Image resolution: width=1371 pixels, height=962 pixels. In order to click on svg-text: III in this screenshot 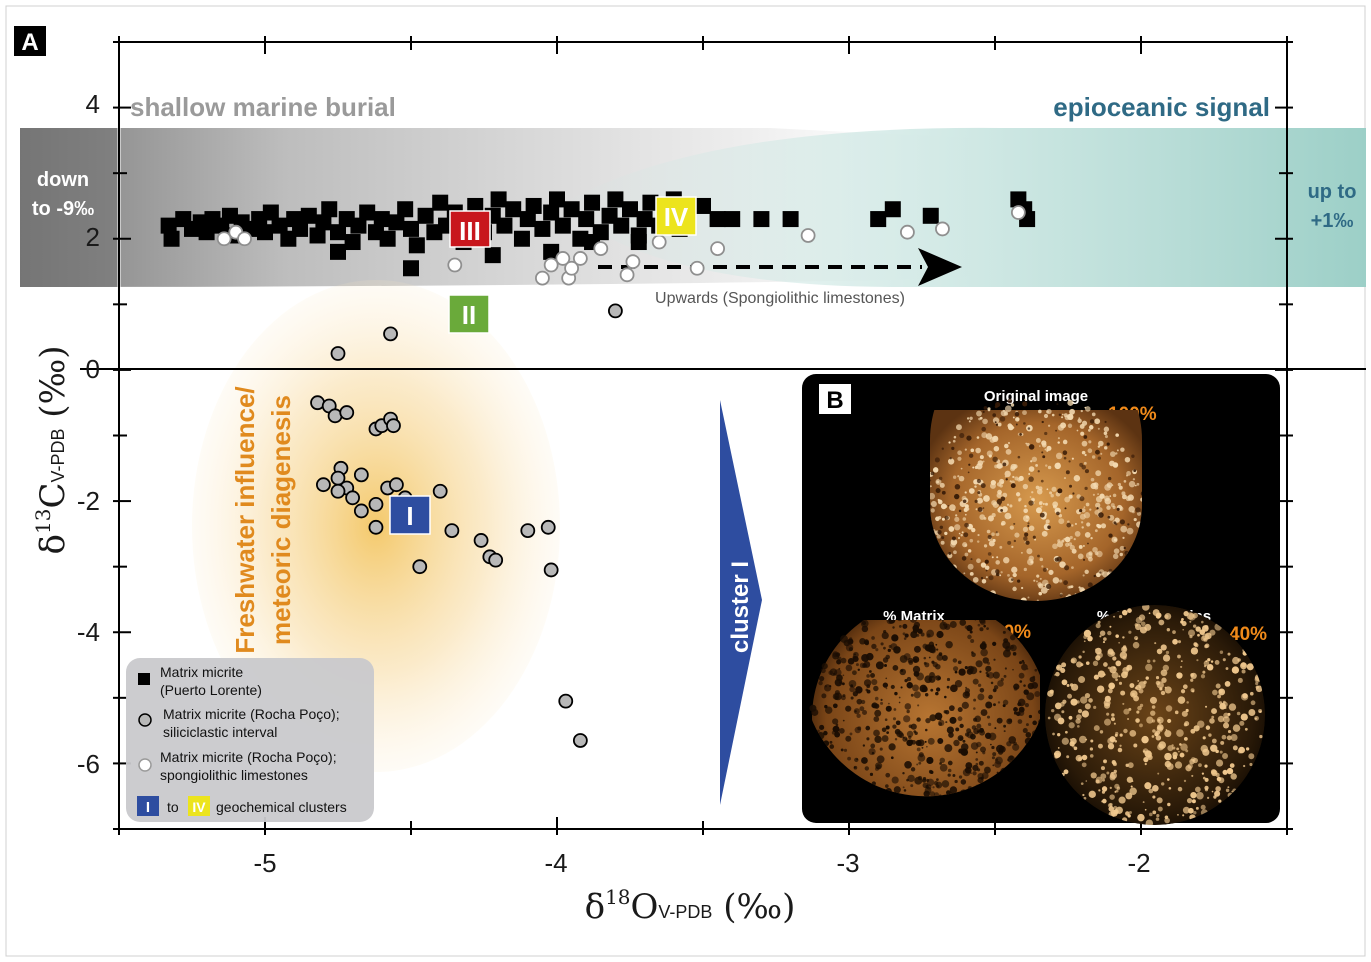, I will do `click(470, 231)`.